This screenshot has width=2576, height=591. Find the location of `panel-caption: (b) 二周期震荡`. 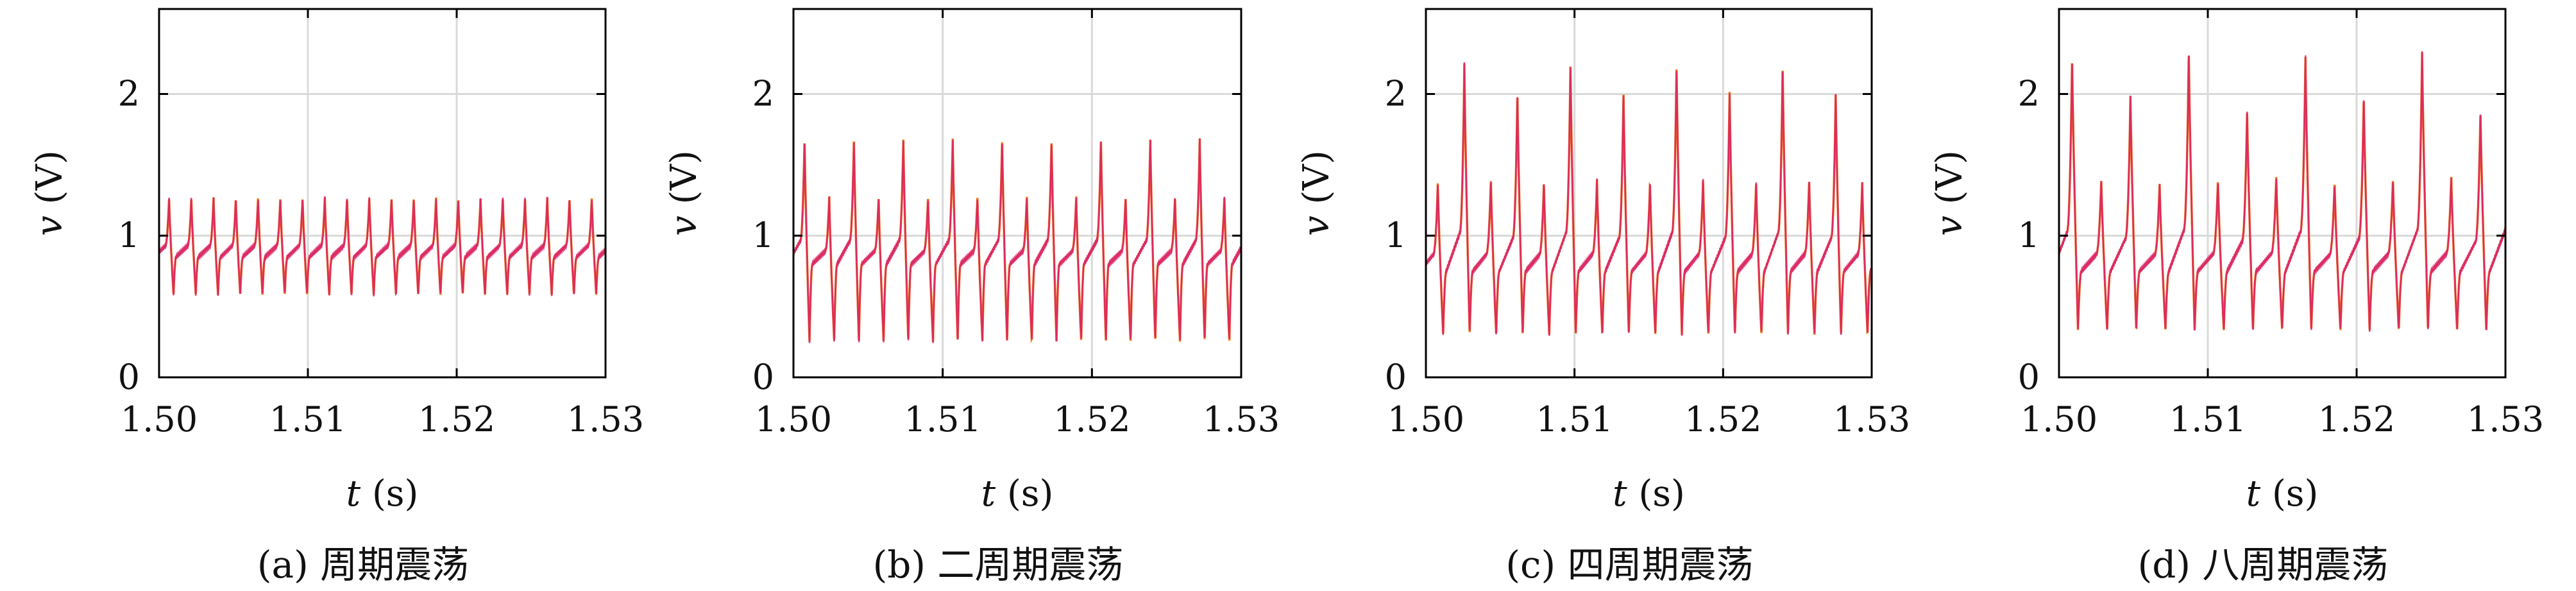

panel-caption: (b) 二周期震荡 is located at coordinates (998, 565).